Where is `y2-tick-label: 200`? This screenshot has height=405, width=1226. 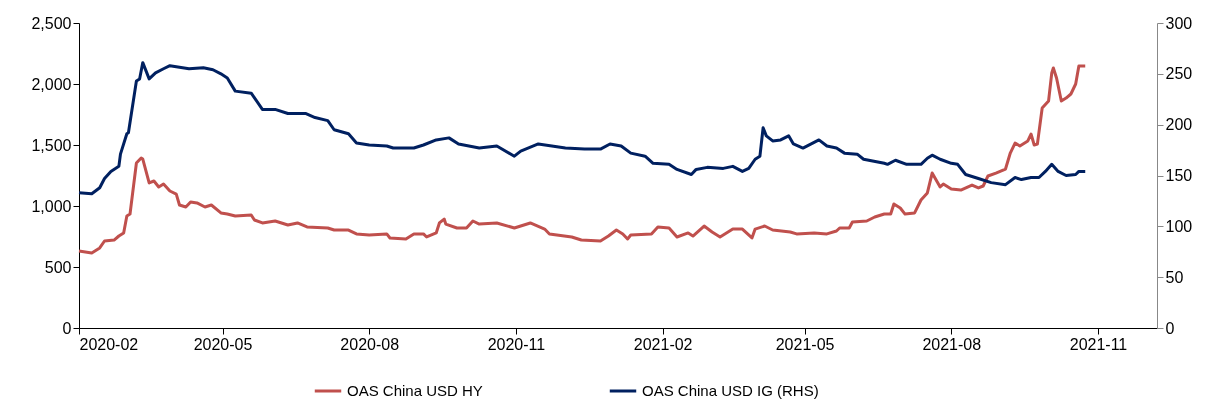
y2-tick-label: 200 is located at coordinates (1179, 125).